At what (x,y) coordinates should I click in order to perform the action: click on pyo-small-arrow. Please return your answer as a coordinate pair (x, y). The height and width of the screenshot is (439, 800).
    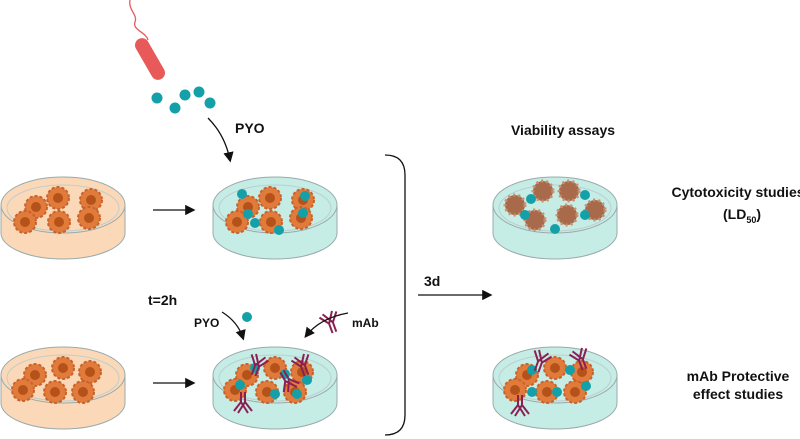
    Looking at the image, I should click on (233, 326).